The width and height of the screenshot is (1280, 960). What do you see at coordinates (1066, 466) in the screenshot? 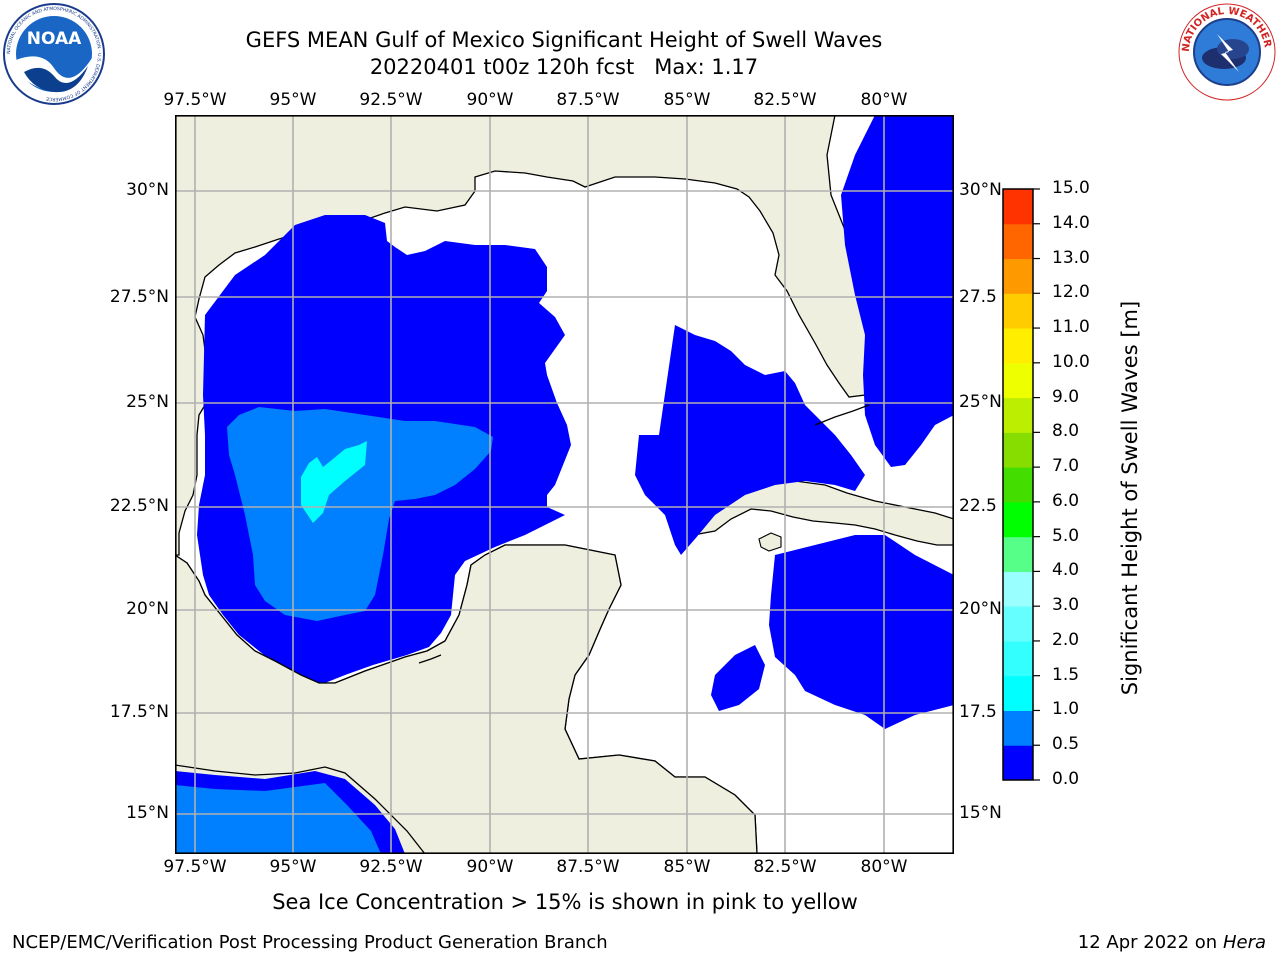
I see `colorbar-tick-label: 7.0` at bounding box center [1066, 466].